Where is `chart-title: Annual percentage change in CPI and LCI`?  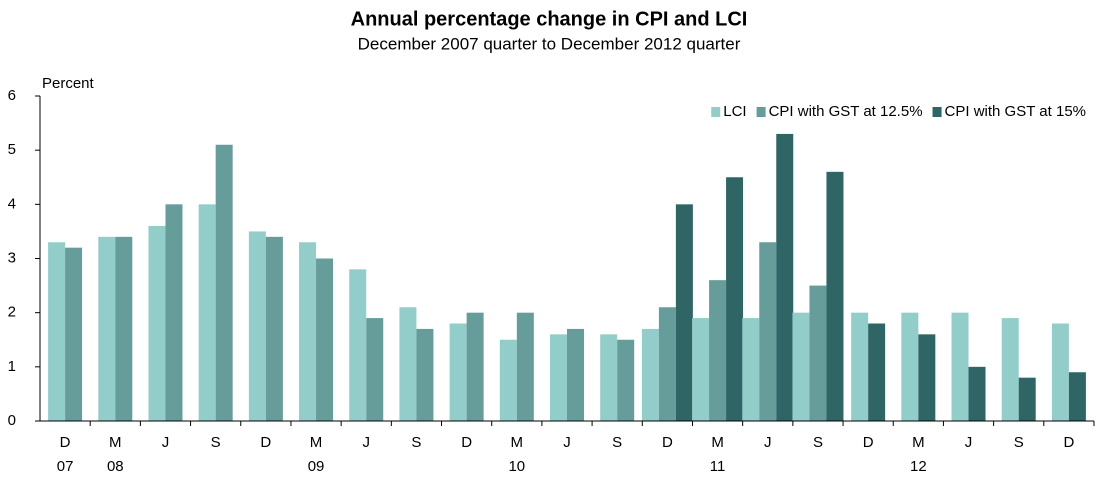
chart-title: Annual percentage change in CPI and LCI is located at coordinates (549, 19).